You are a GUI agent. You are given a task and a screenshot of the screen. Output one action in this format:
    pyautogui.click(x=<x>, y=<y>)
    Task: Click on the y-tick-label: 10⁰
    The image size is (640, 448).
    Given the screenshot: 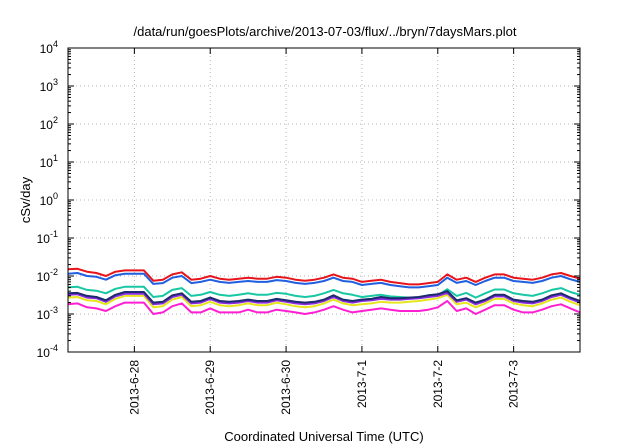 What is the action you would take?
    pyautogui.click(x=49, y=199)
    